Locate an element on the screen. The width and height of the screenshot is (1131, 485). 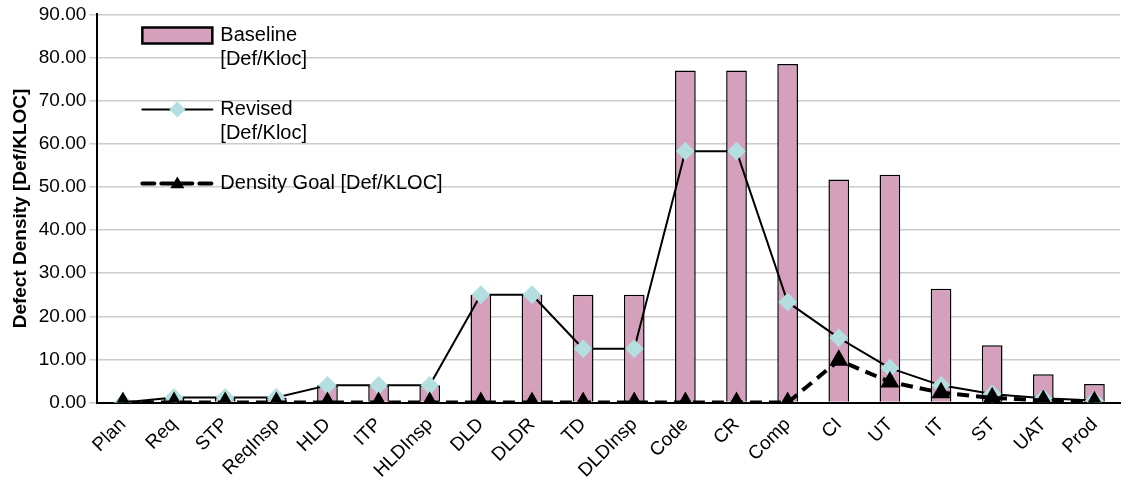
y-tick-label: 60.00 is located at coordinates (62, 143).